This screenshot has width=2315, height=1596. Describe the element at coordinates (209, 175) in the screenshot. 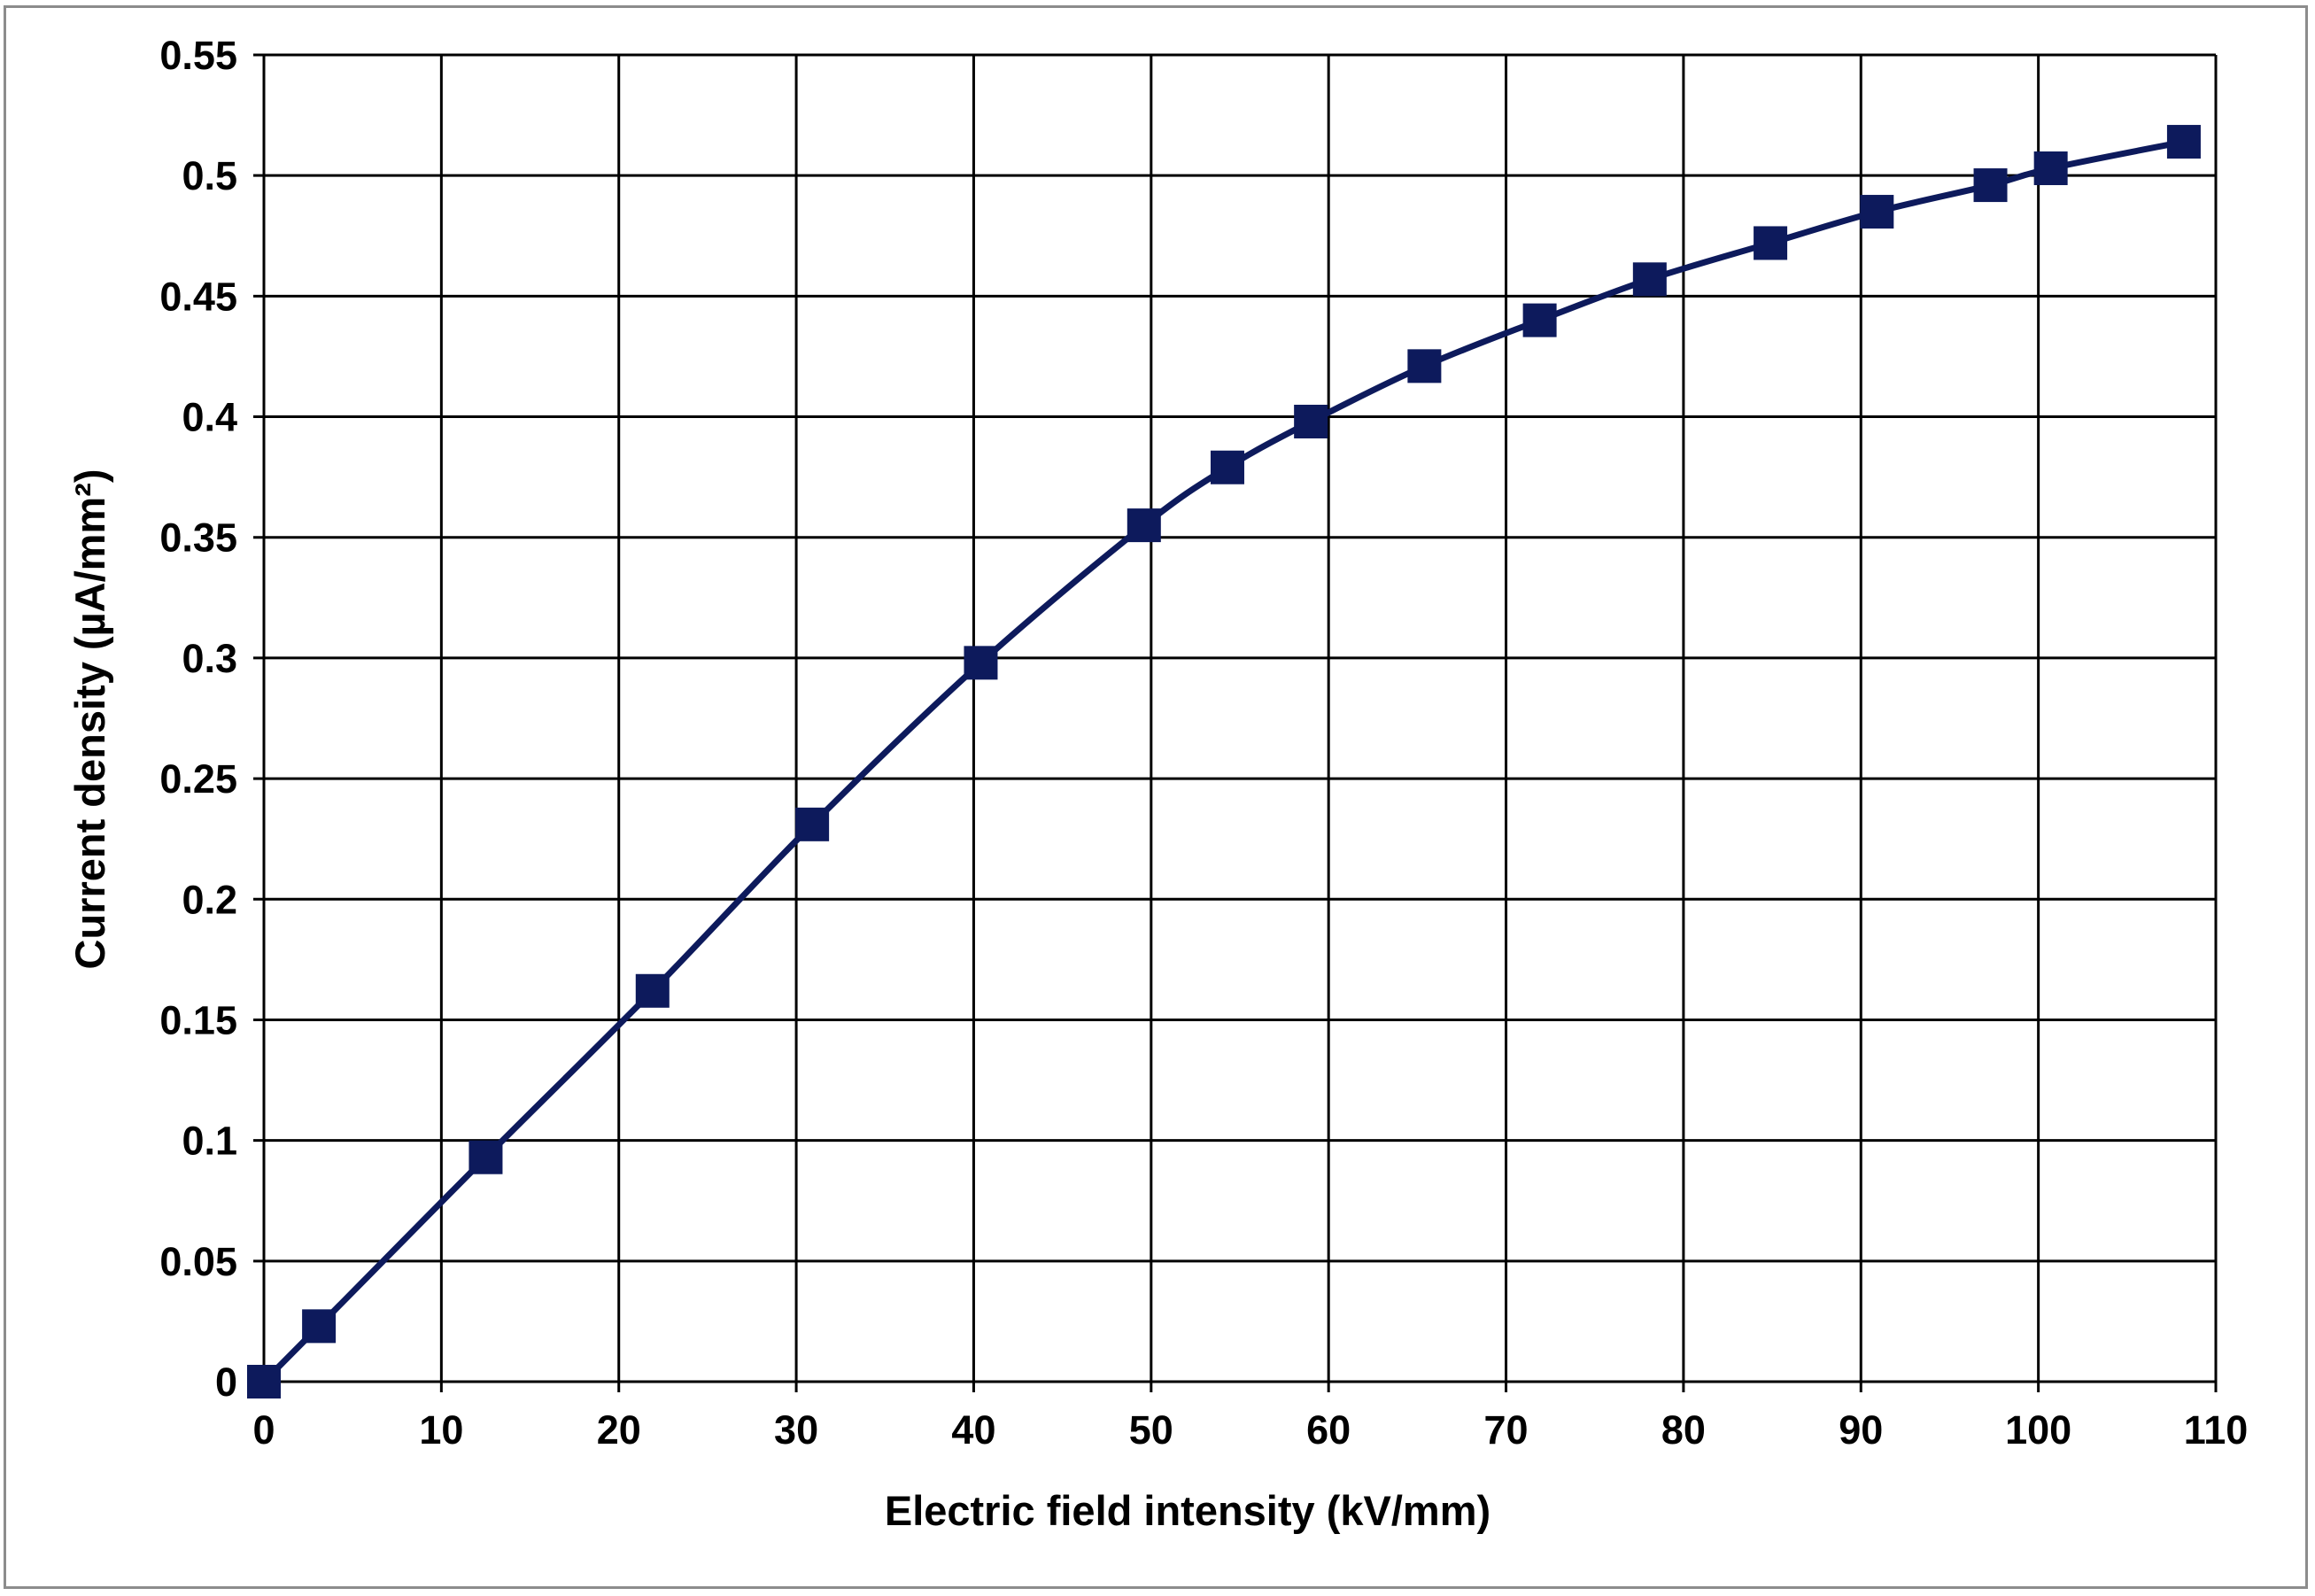

I see `y-tick-label: 0.5` at that location.